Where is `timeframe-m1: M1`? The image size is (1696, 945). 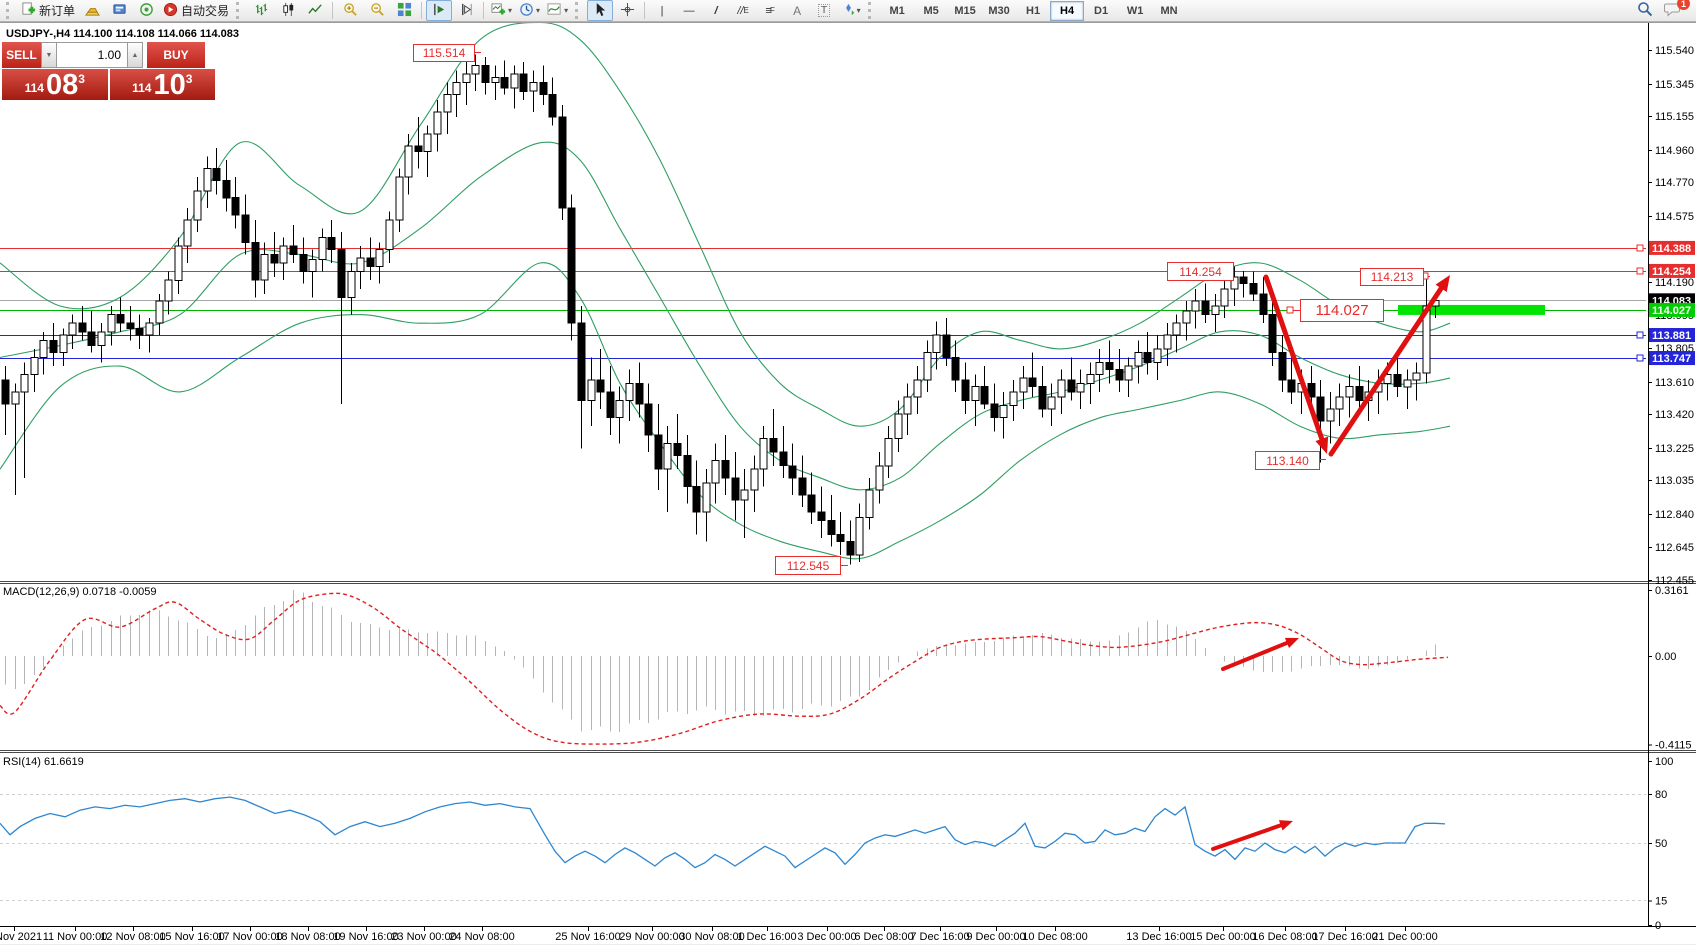
timeframe-m1: M1 is located at coordinates (897, 10).